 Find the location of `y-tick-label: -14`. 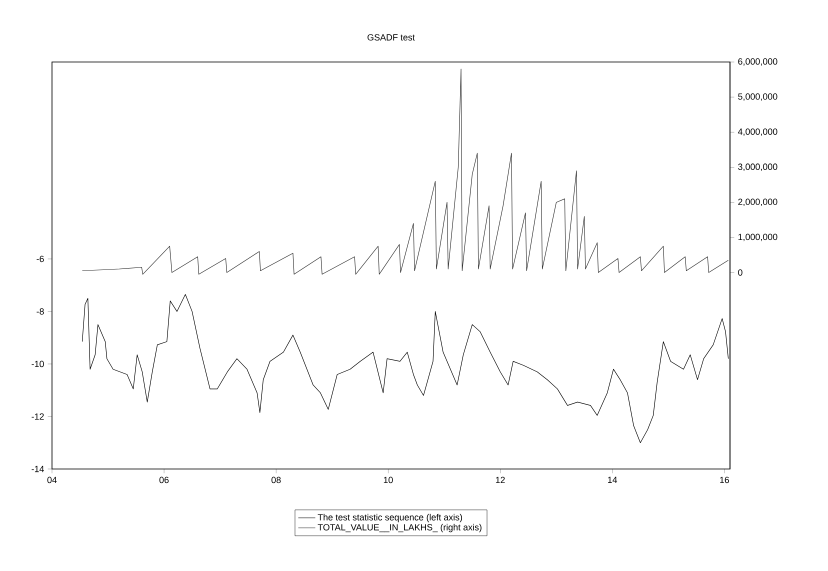

y-tick-label: -14 is located at coordinates (38, 469).